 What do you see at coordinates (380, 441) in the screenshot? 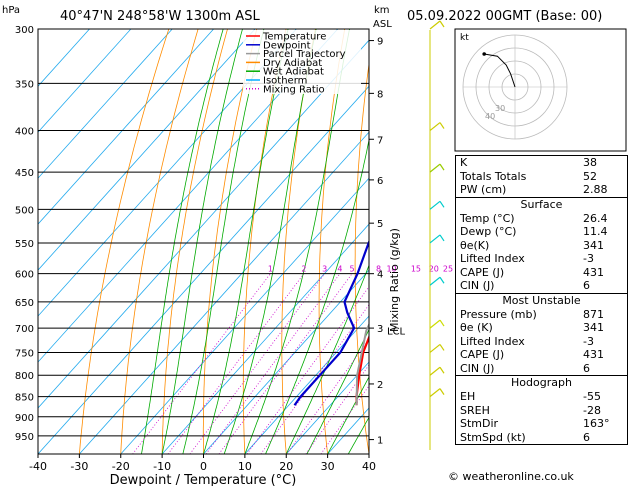
I see `km-tick-label: 1` at bounding box center [380, 441].